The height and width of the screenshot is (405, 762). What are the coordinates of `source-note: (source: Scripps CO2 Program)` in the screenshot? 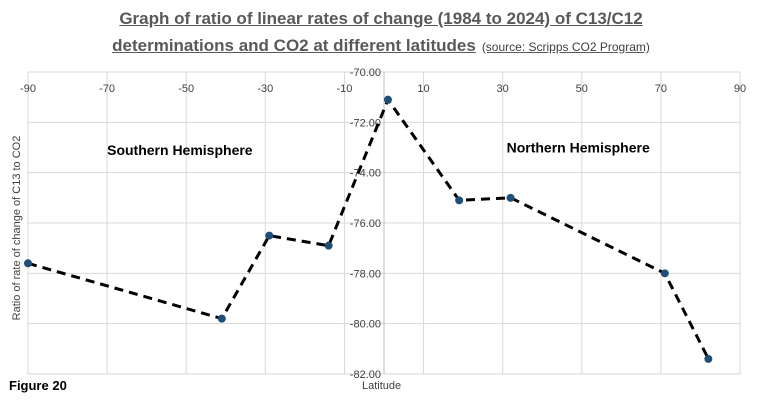 It's located at (565, 47).